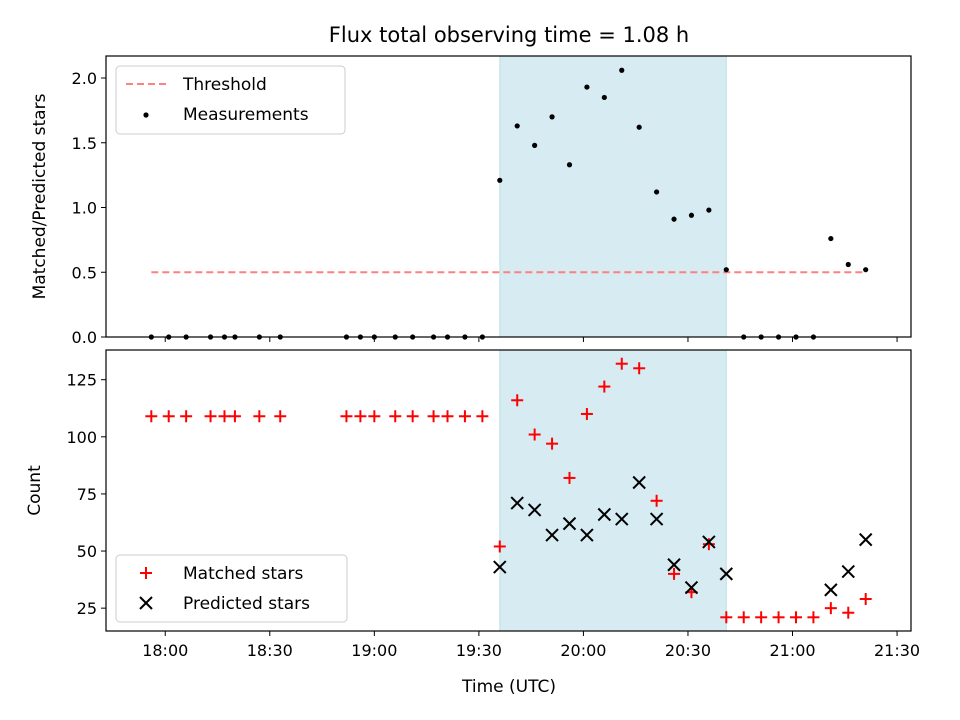  Describe the element at coordinates (81, 380) in the screenshot. I see `bottom-y-tick-label: 125` at that location.